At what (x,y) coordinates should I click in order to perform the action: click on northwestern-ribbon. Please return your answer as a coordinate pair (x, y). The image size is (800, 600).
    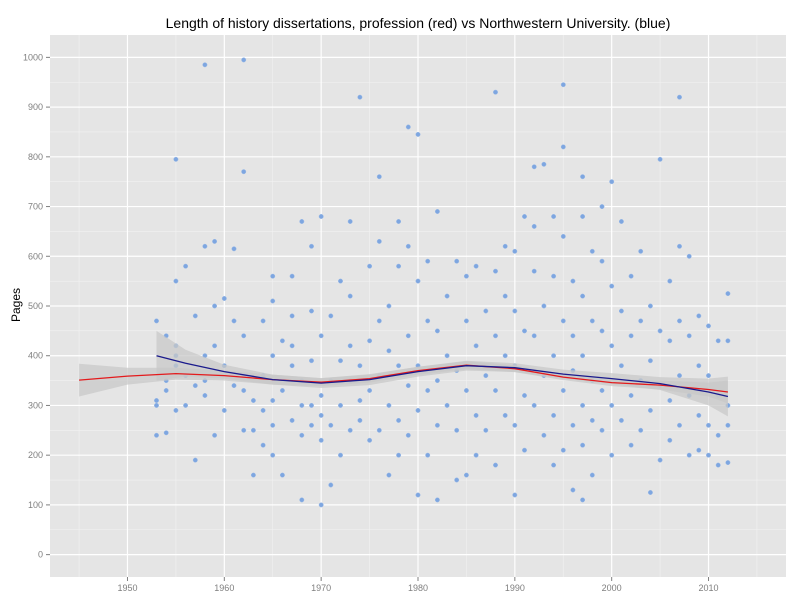
    Looking at the image, I should click on (442, 373).